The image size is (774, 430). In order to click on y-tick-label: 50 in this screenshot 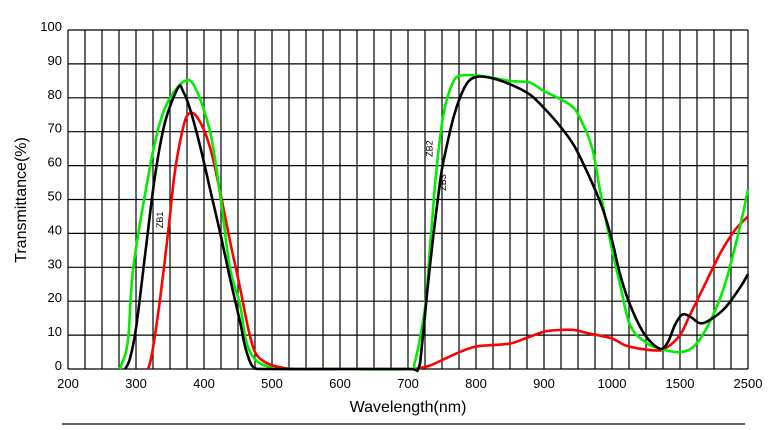, I will do `click(55, 196)`.